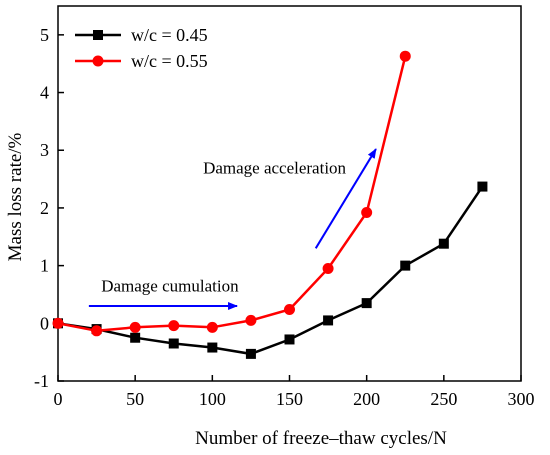  What do you see at coordinates (44, 35) in the screenshot?
I see `y-tick-label: 5` at bounding box center [44, 35].